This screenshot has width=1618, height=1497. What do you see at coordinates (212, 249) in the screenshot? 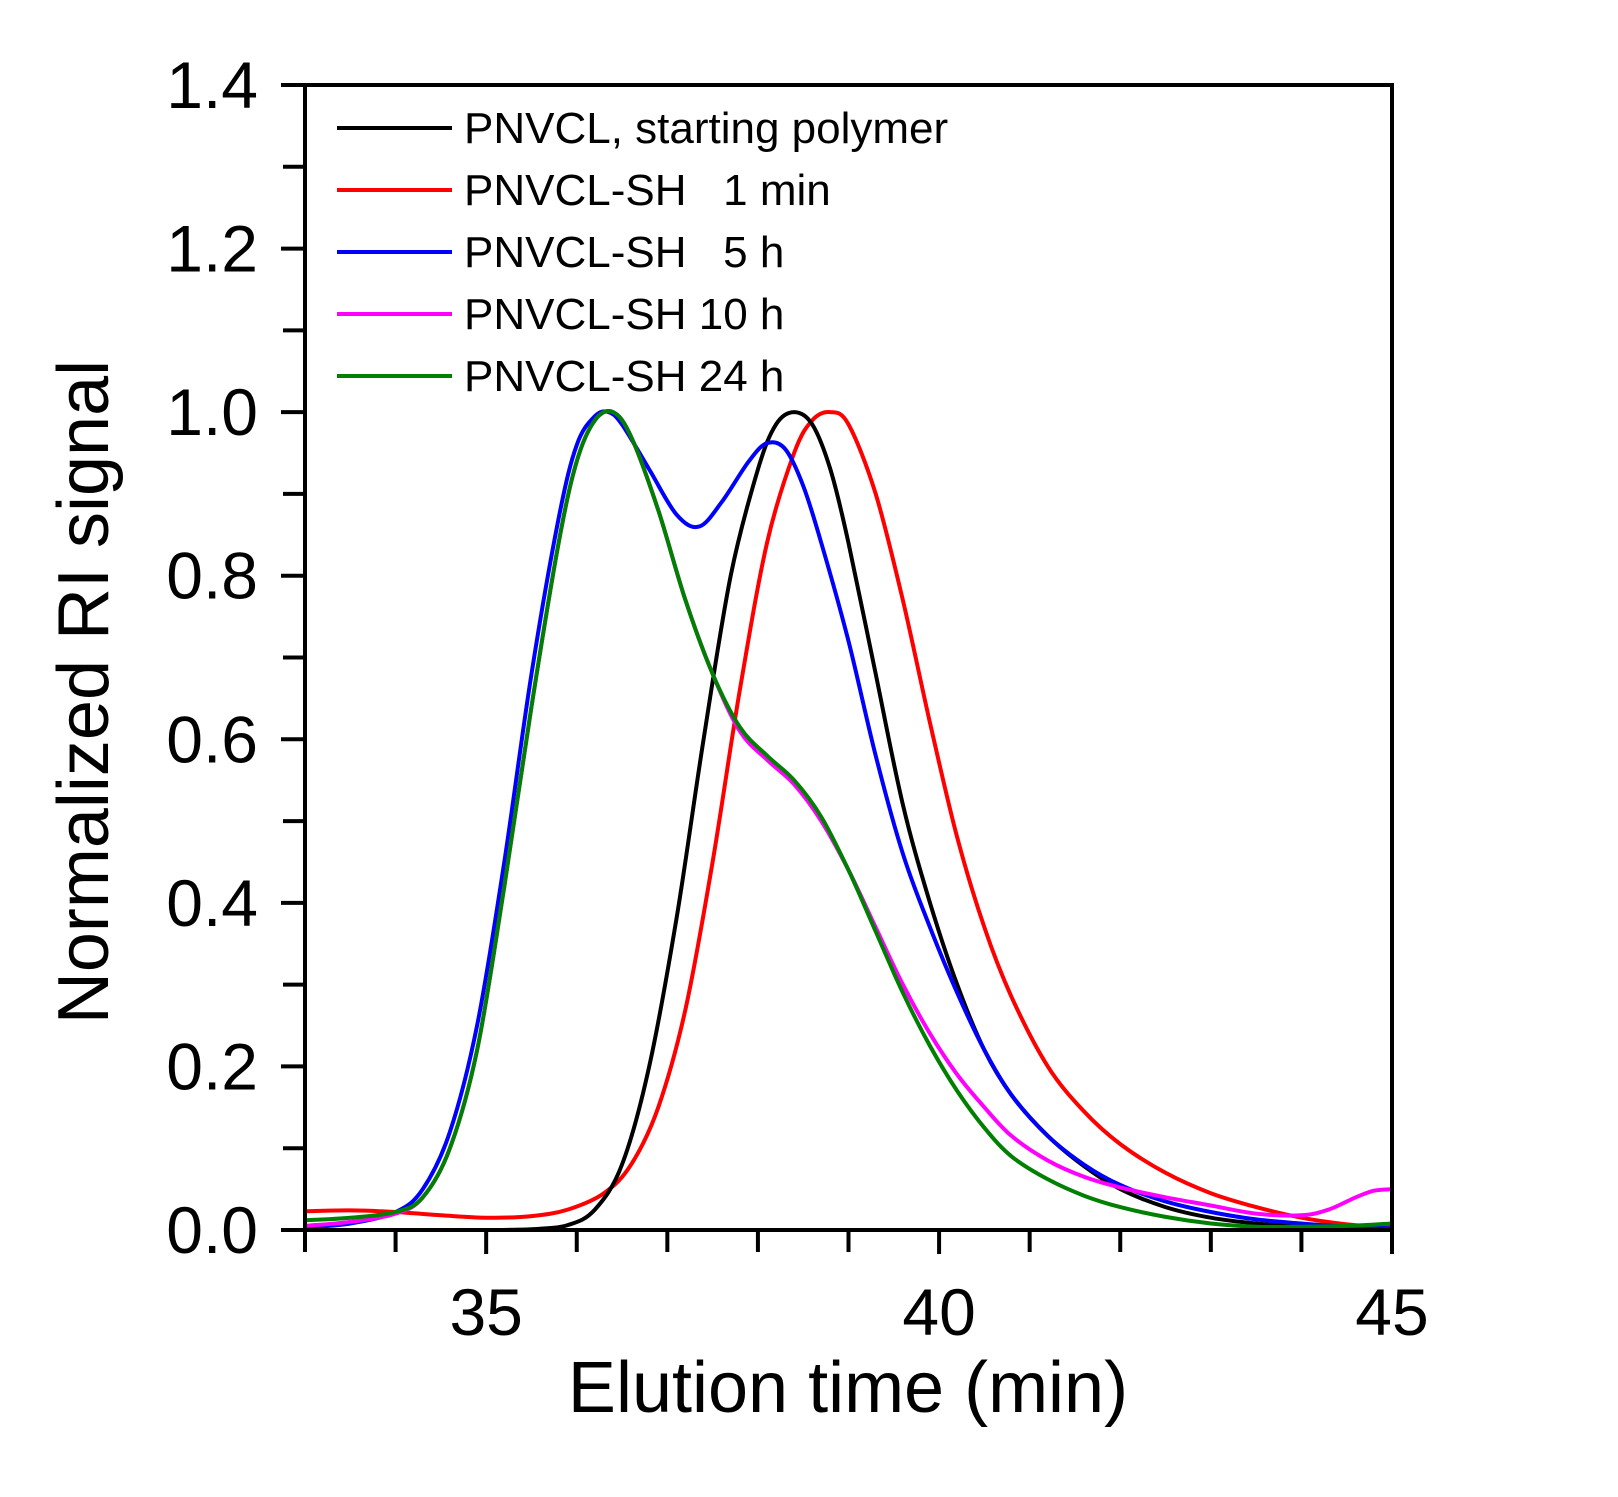
I see `y-tick-label: 1.2` at bounding box center [212, 249].